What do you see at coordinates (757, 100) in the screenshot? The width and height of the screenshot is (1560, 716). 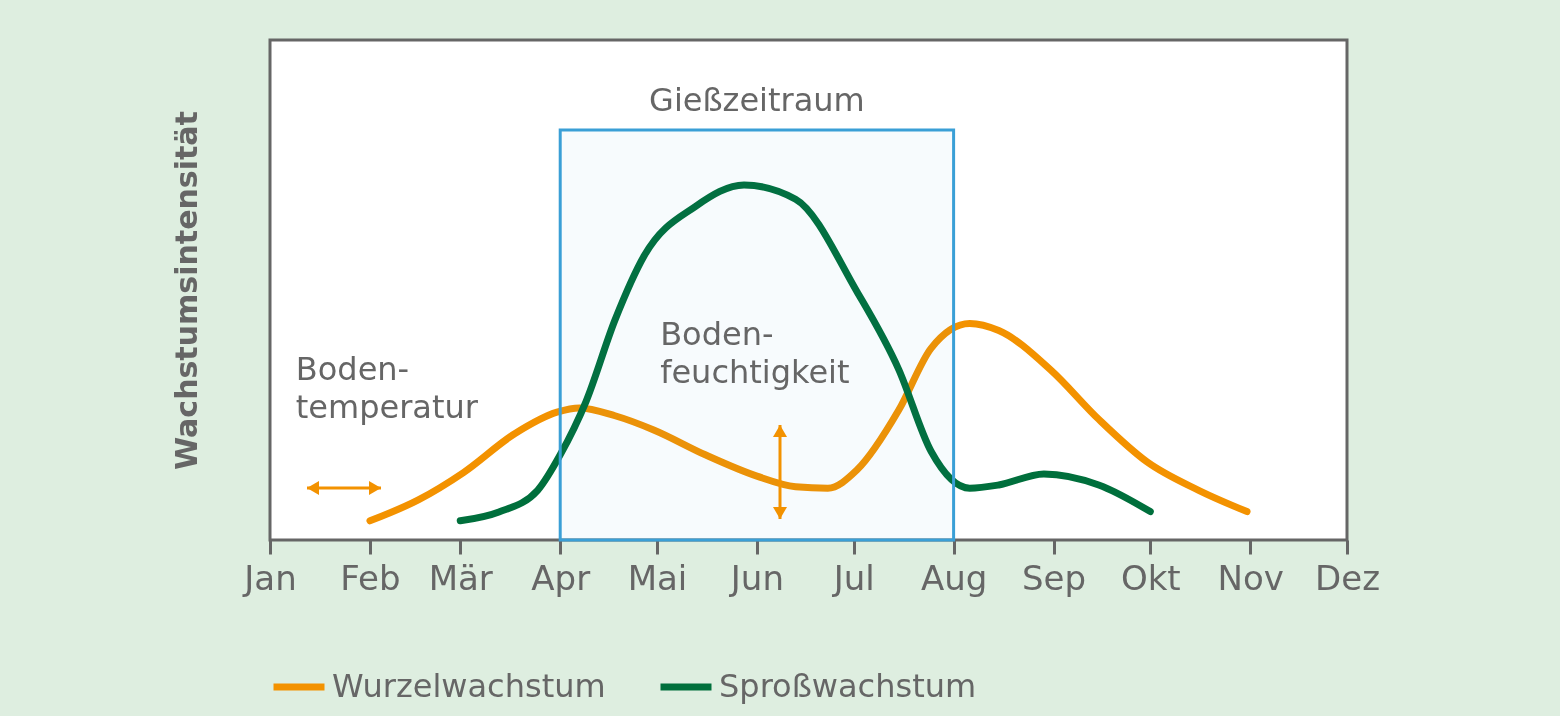 I see `band-label: Gießzeitraum` at bounding box center [757, 100].